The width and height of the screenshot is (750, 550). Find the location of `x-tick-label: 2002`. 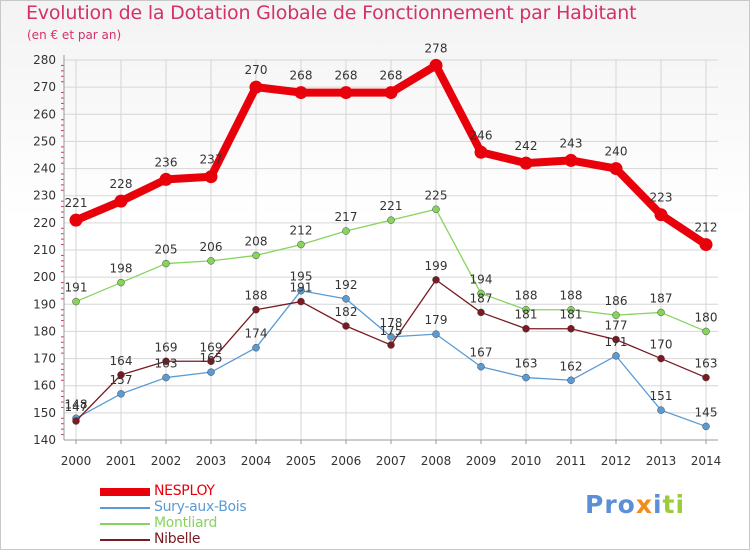

x-tick-label: 2002 is located at coordinates (166, 461).